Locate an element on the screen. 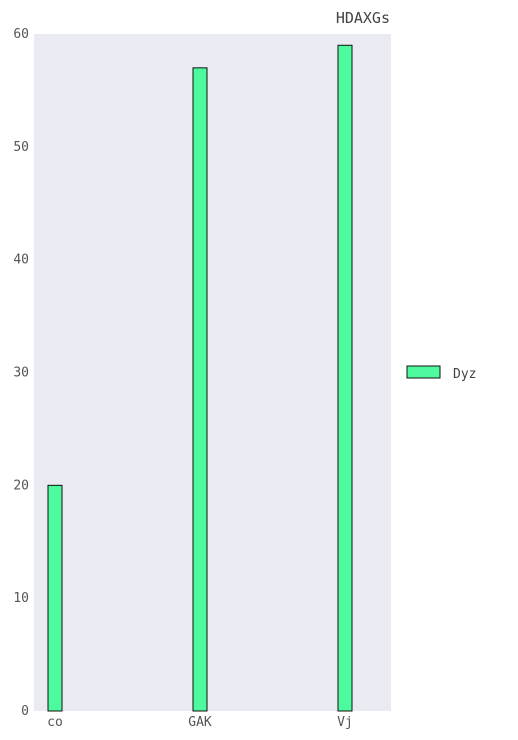 This screenshot has height=740, width=518. y-tick-label: 60 is located at coordinates (21, 34).